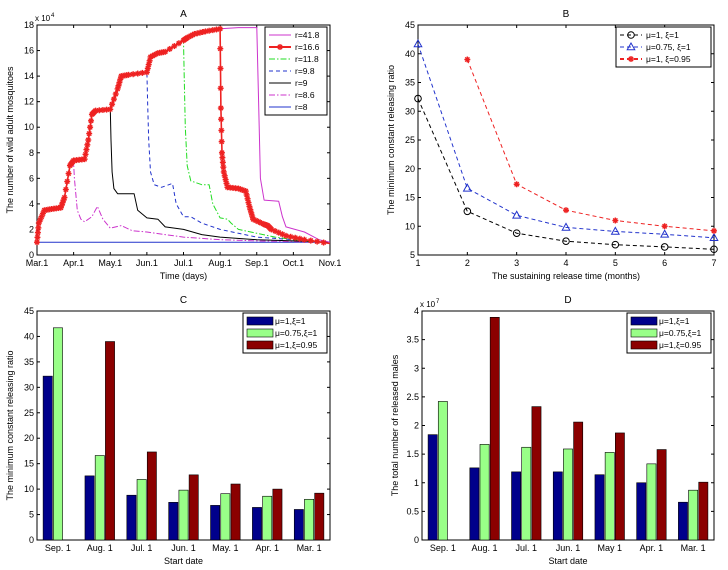 This screenshot has width=728, height=570. I want to click on y-tick-label: 3, so click(416, 368).